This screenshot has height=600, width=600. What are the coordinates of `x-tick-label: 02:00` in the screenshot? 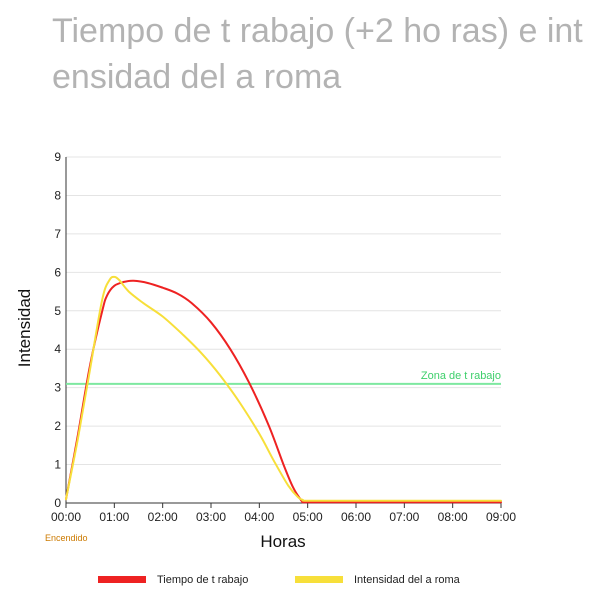 It's located at (163, 517).